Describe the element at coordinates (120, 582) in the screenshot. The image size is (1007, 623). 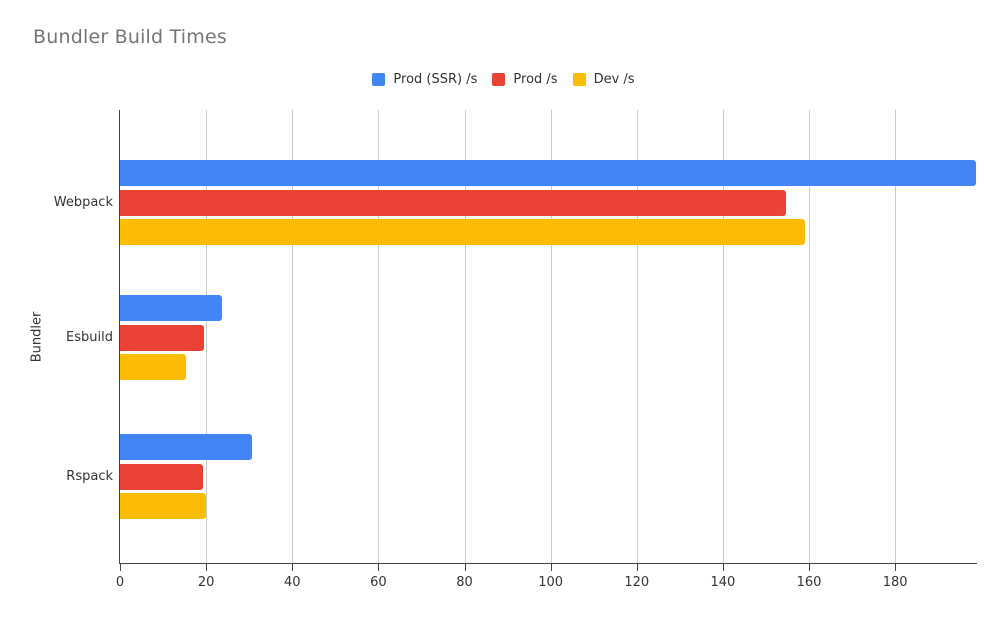
I see `x-axis-label-0: 0` at that location.